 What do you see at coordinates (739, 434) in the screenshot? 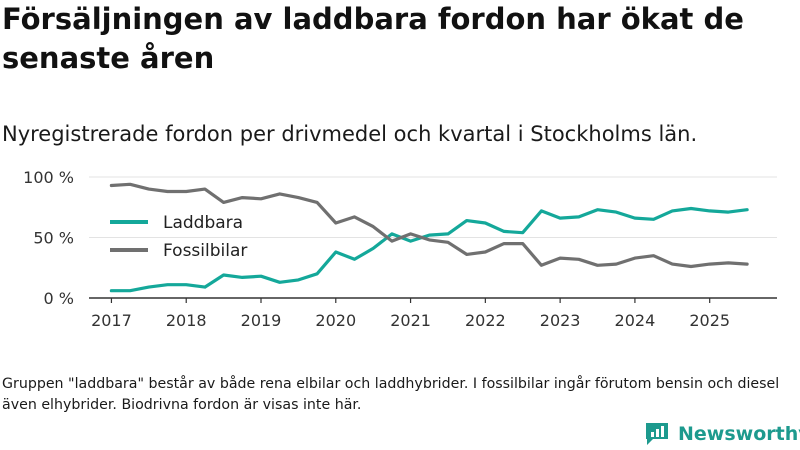
I see `brand-name: Newsworthy` at bounding box center [739, 434].